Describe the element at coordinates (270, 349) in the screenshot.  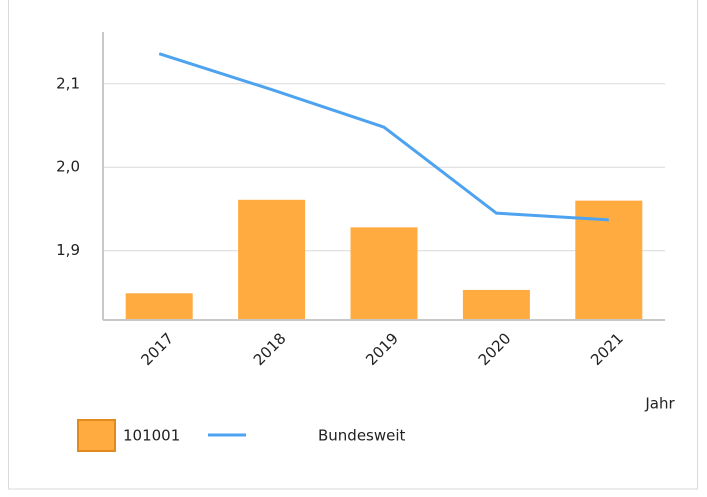
I see `x-tick-label: 2018` at that location.